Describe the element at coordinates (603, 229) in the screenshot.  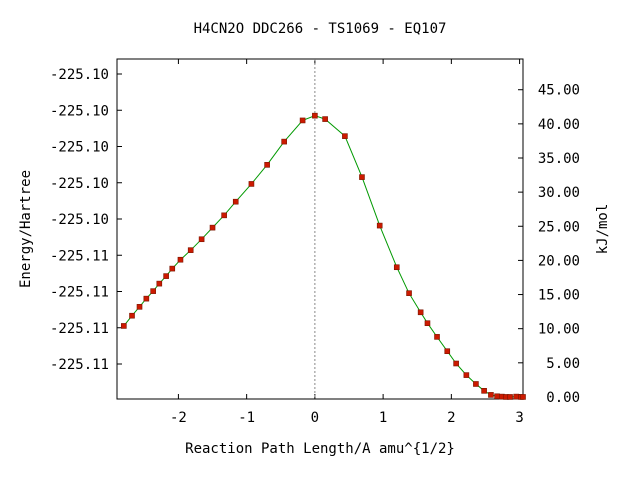
I see `y-axis-label-right: kJ/mol` at that location.